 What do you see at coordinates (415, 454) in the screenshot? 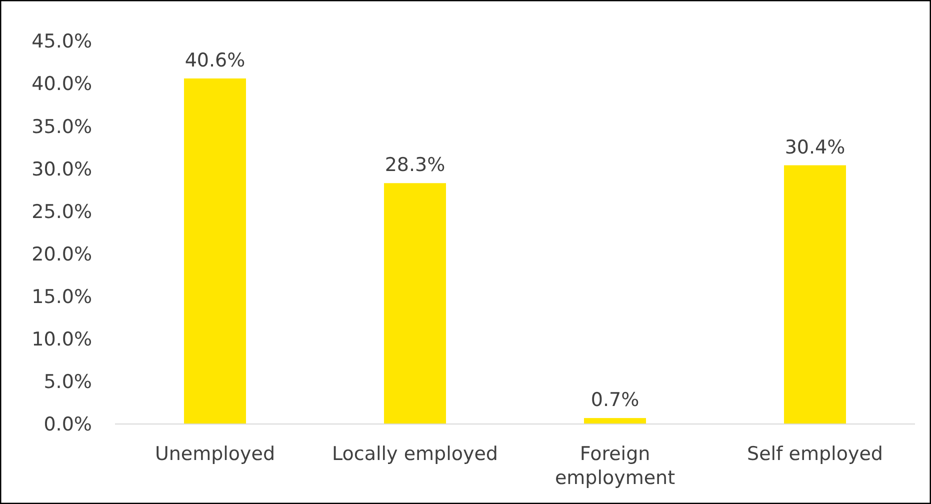
I see `x-tick-label: Locally employed` at bounding box center [415, 454].